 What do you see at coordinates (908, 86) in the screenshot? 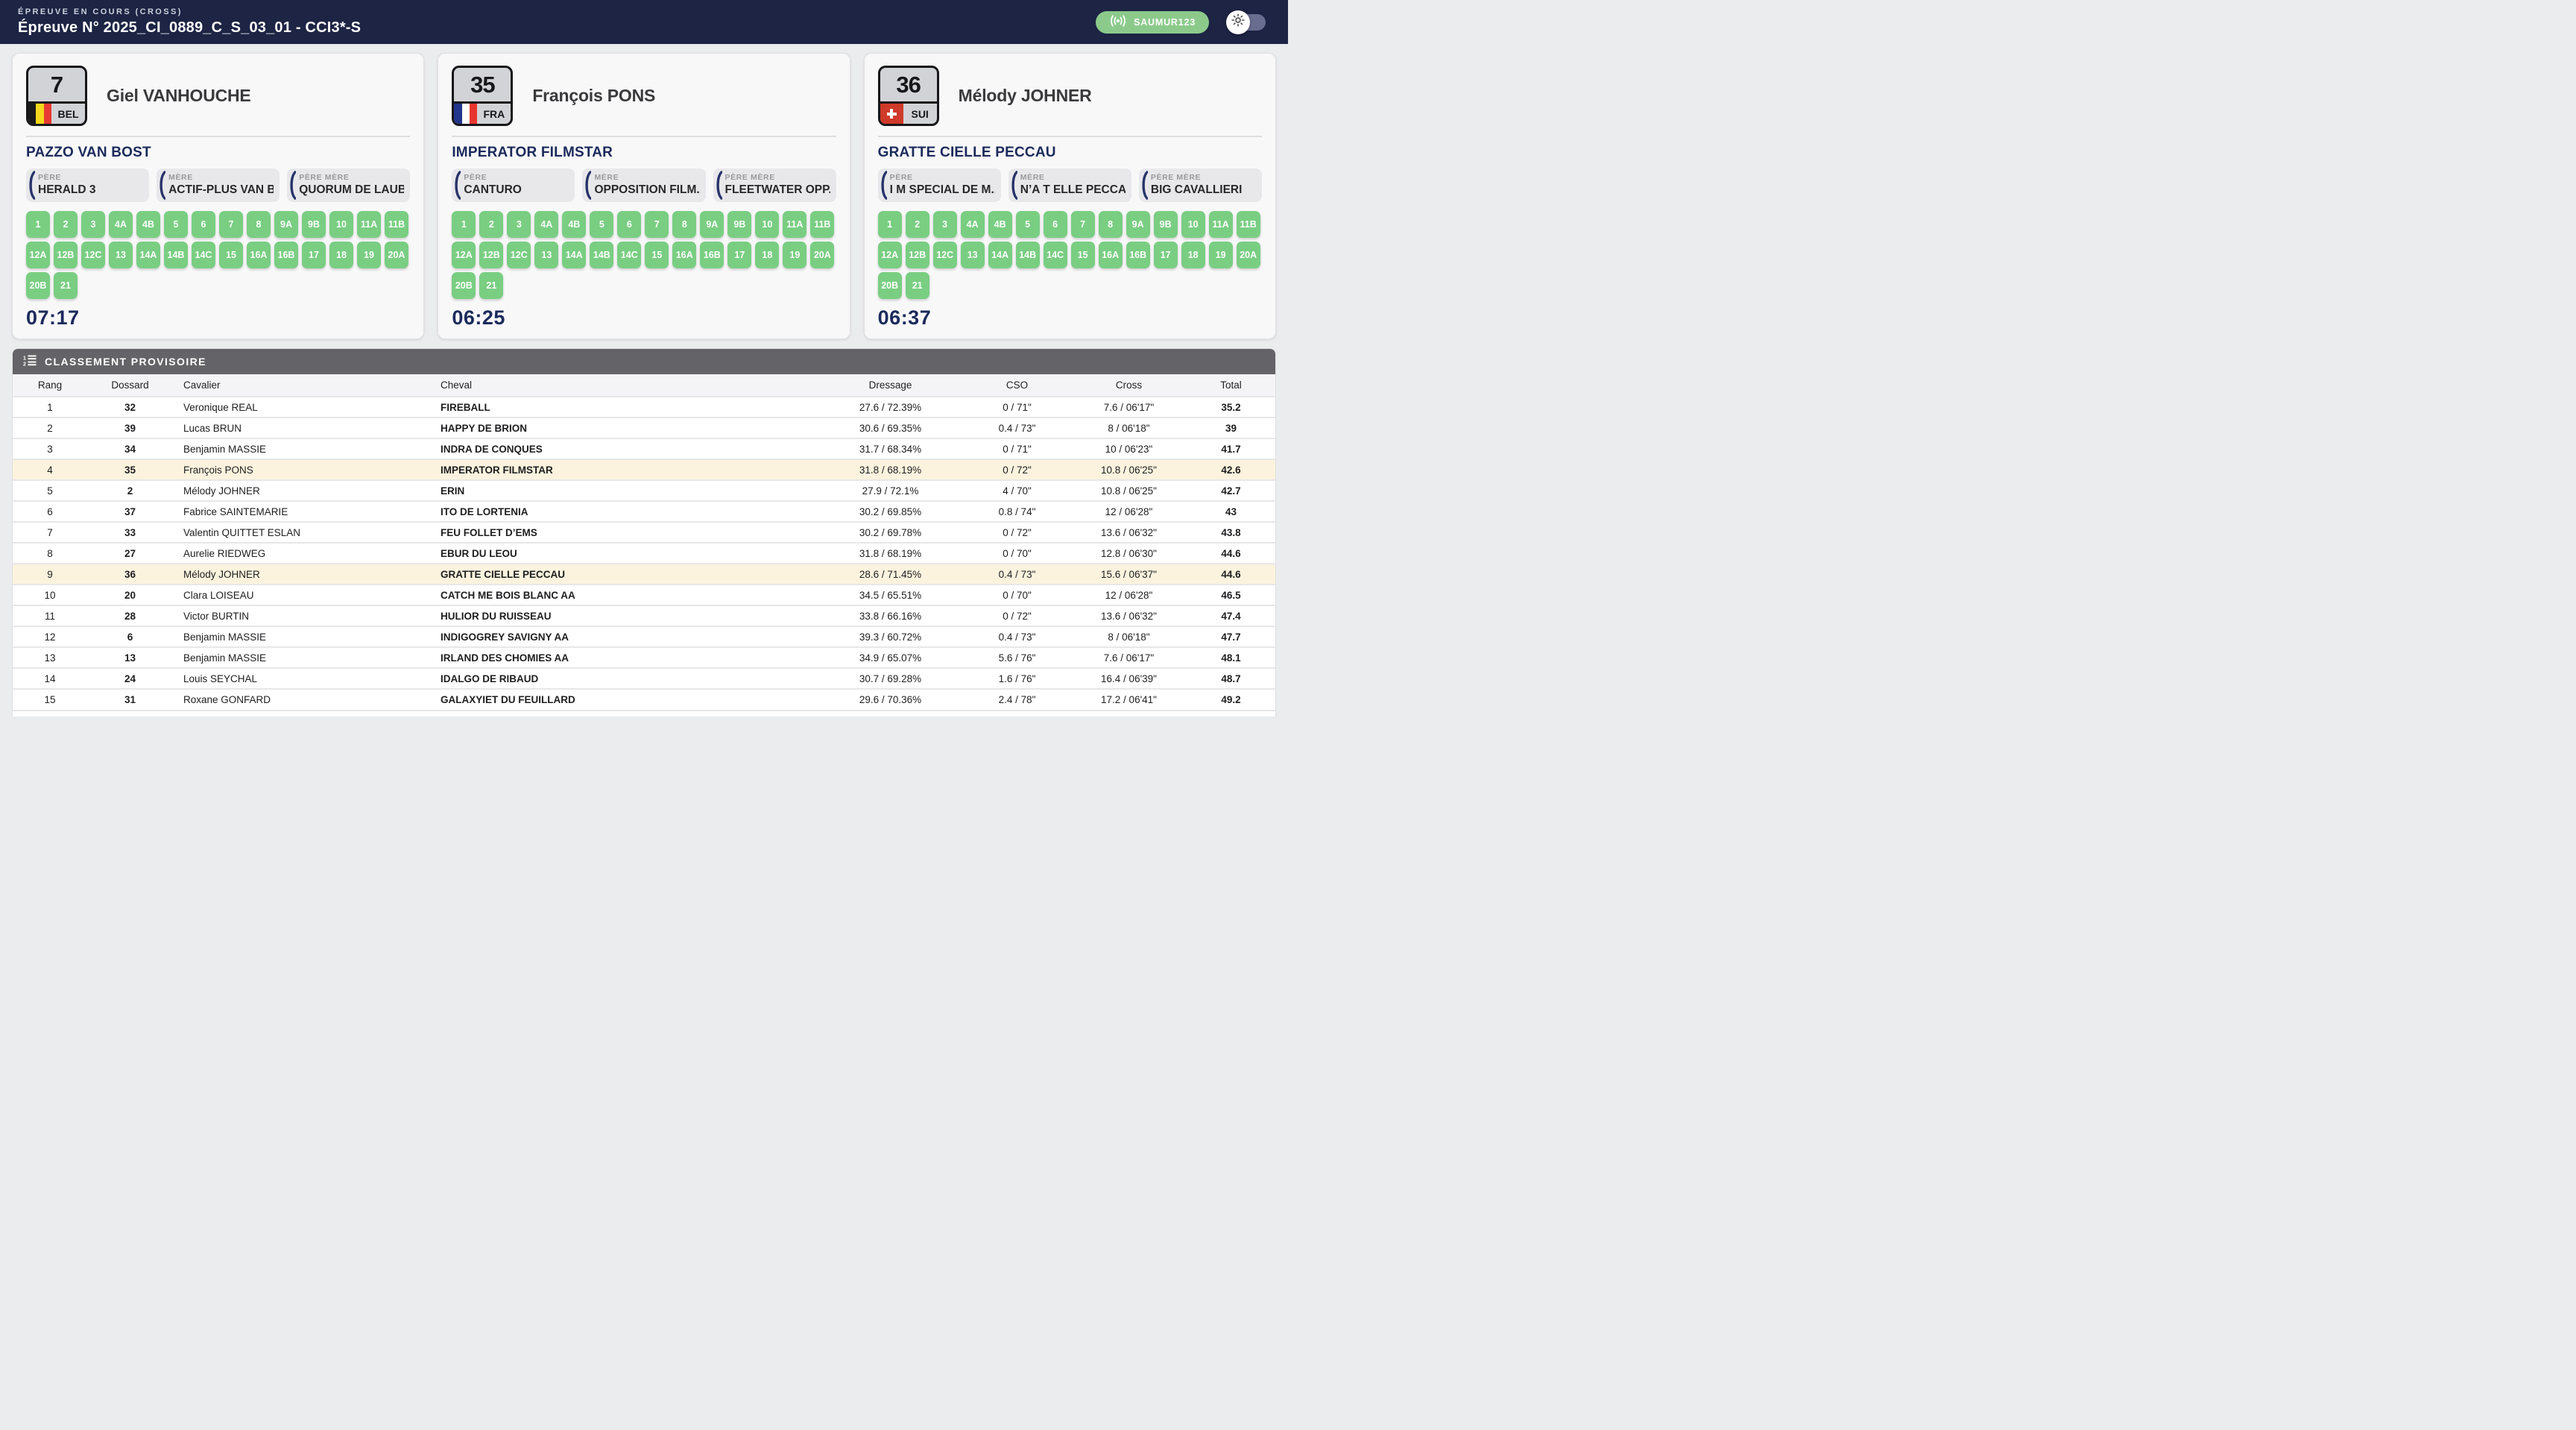
I see `bib-number: 36` at bounding box center [908, 86].